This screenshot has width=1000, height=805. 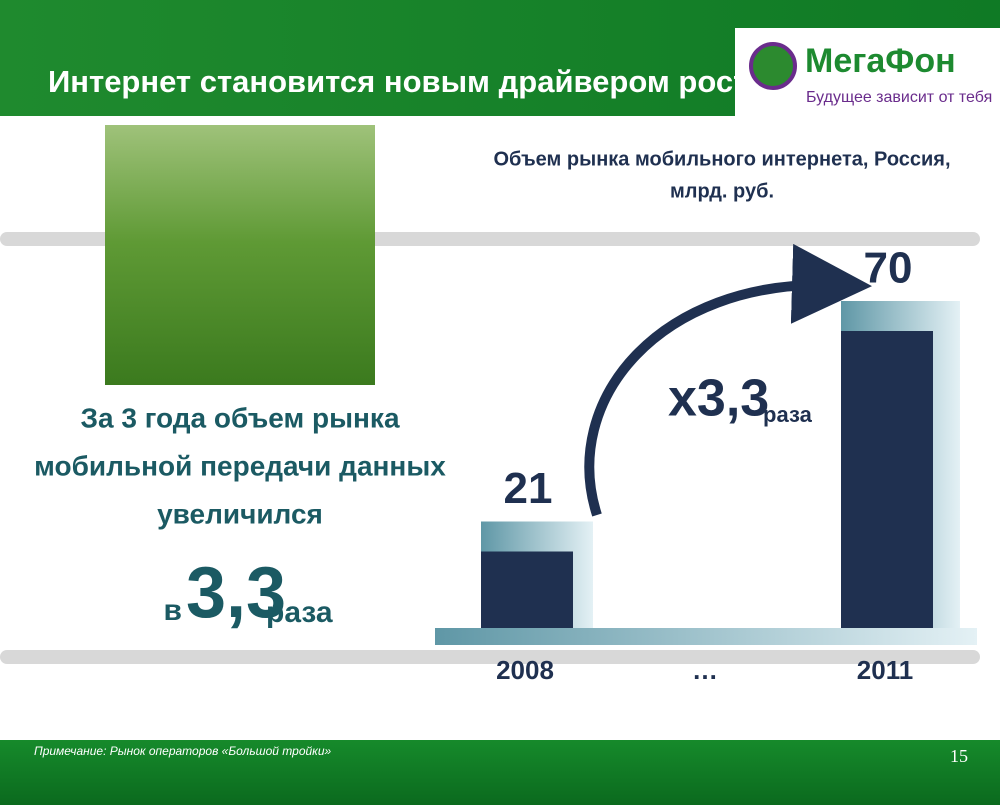 I want to click on logo-text: МегаФон, so click(x=880, y=61).